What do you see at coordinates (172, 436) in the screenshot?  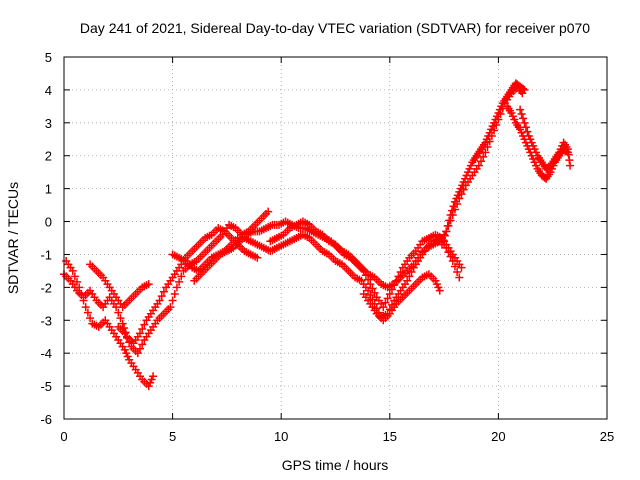 I see `x-tick-label: 5` at bounding box center [172, 436].